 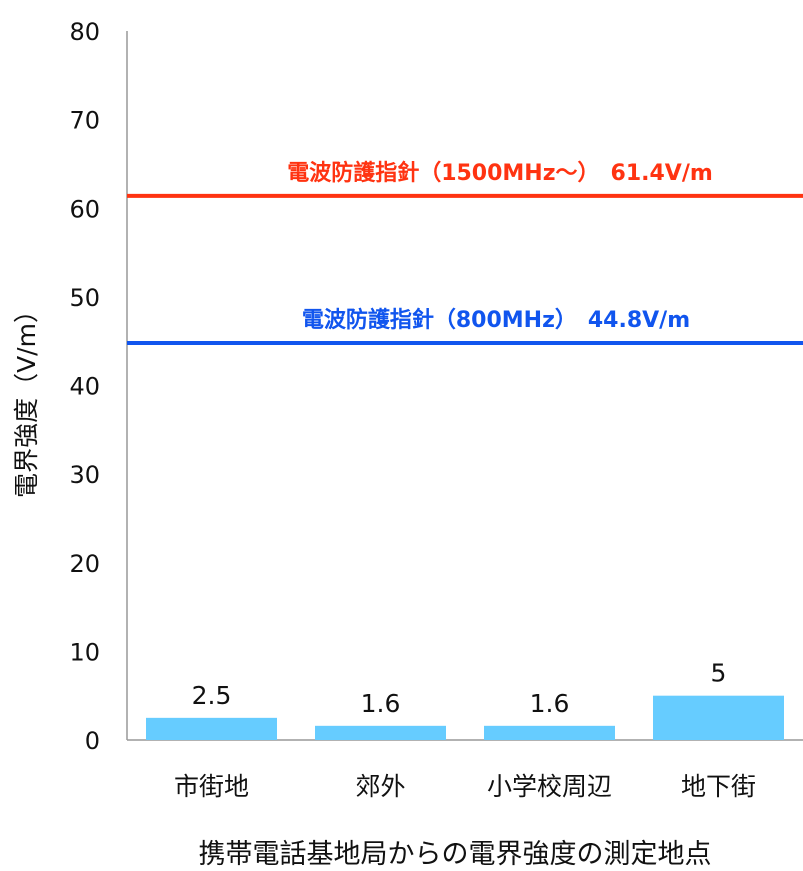 I want to click on y-tick-label: 0, so click(x=92, y=741).